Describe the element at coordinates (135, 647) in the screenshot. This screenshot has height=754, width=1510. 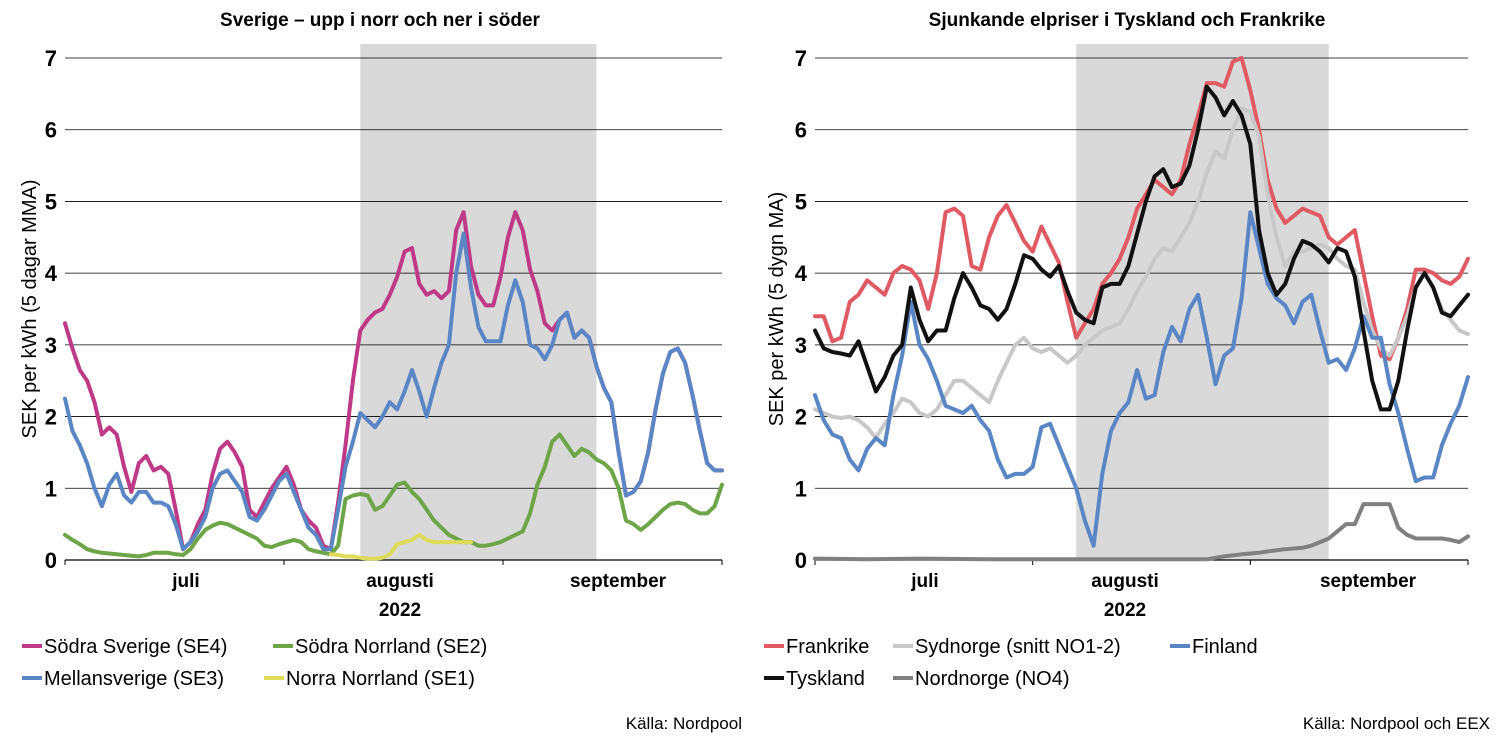
I see `legend-label: Södra Sverige (SE4)` at that location.